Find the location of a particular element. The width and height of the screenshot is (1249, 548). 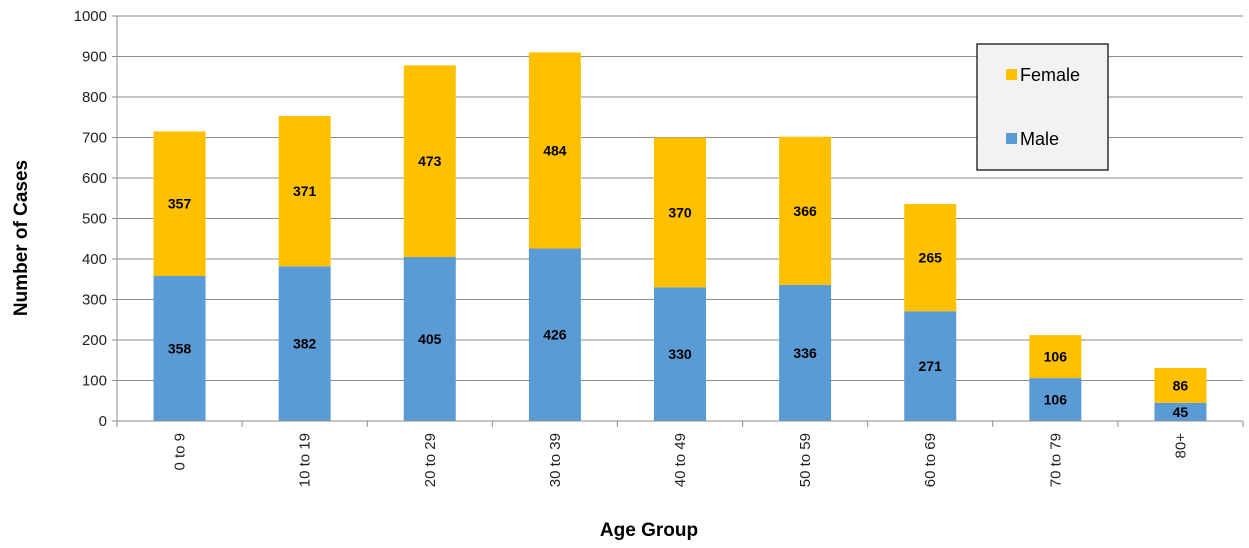

data-label-male: 106 is located at coordinates (1056, 400).